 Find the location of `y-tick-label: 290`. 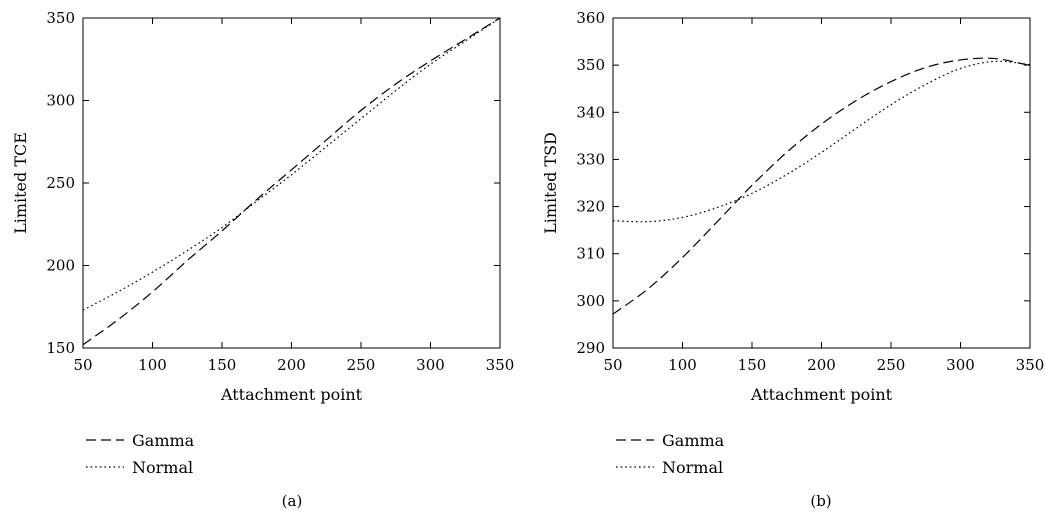

y-tick-label: 290 is located at coordinates (590, 348).